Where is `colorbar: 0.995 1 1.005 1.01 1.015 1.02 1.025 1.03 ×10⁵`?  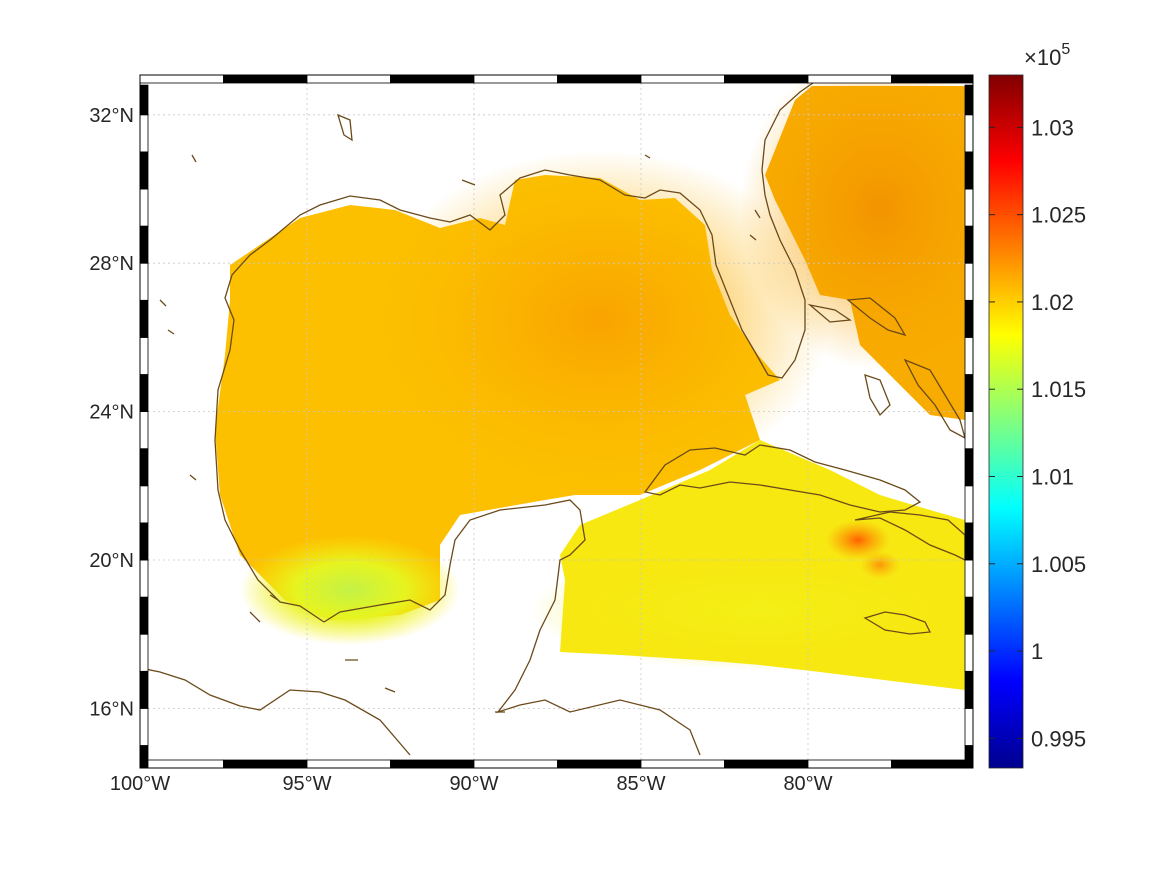
colorbar: 0.995 1 1.005 1.01 1.015 1.02 1.025 1.03 ×10⁵ is located at coordinates (1037, 405).